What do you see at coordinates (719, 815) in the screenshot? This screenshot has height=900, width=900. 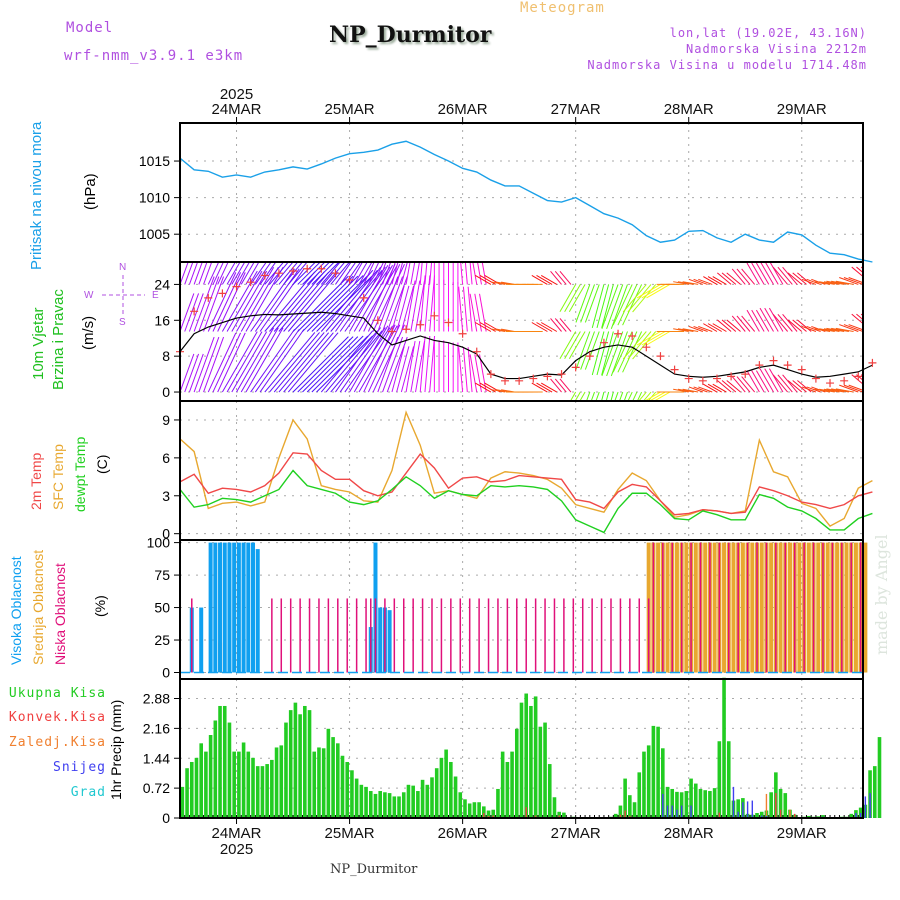 I see `bar-conv-rain` at bounding box center [719, 815].